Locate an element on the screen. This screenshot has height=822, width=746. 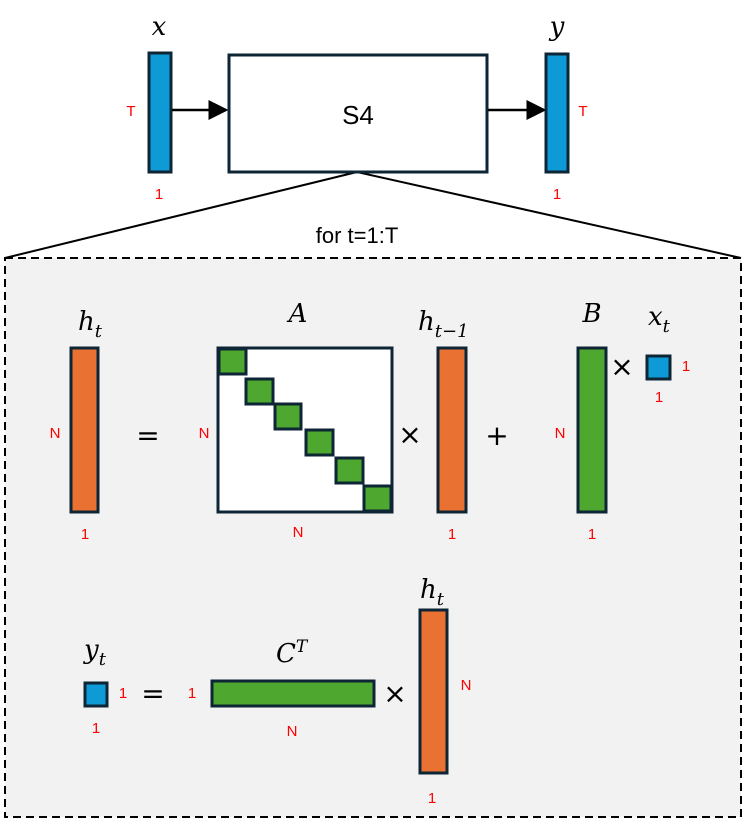
y-t-scalar is located at coordinates (96, 694).